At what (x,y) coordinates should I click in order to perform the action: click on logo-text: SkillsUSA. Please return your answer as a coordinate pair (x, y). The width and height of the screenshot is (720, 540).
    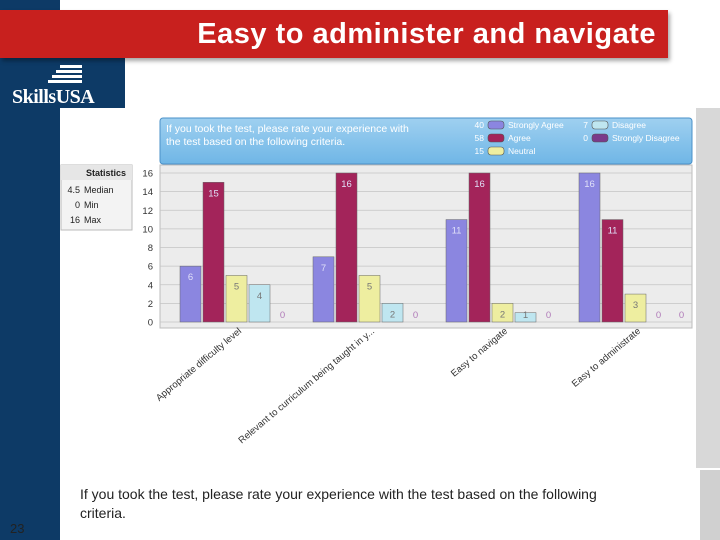
    Looking at the image, I should click on (53, 97).